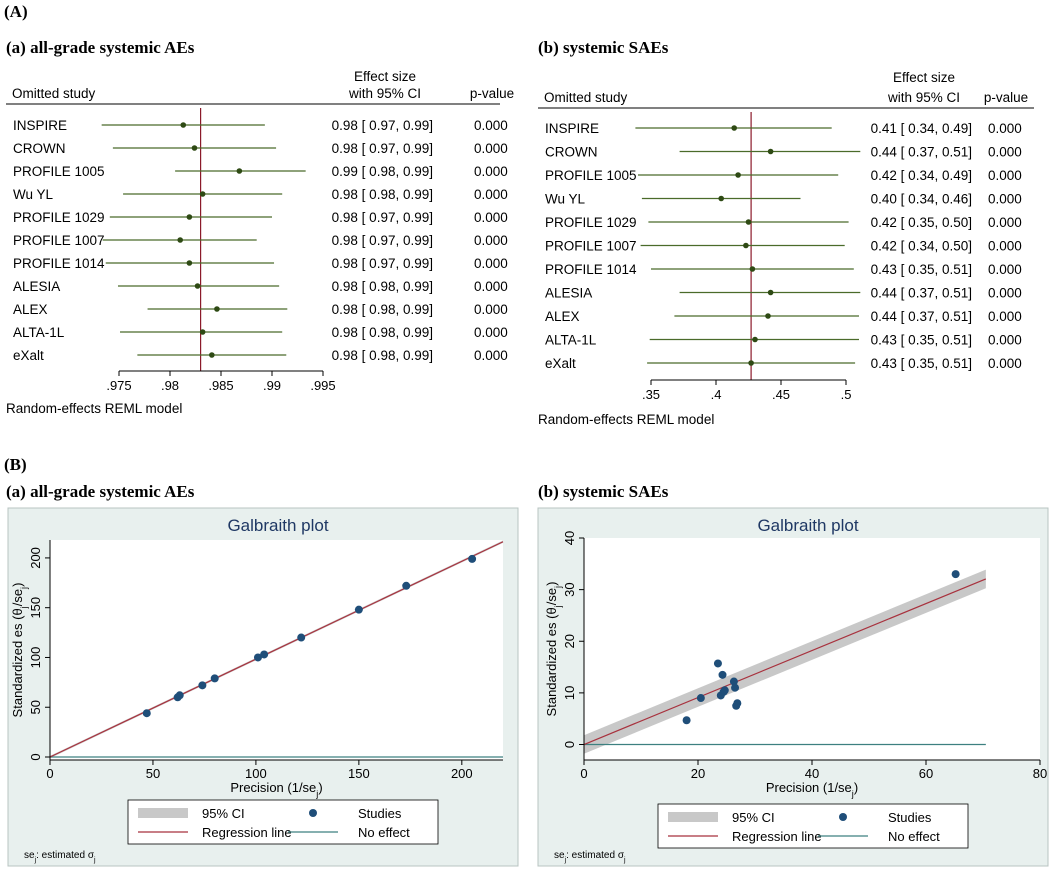  I want to click on effect-ci-text: 0.42 [ 0.34, 0.49], so click(921, 175).